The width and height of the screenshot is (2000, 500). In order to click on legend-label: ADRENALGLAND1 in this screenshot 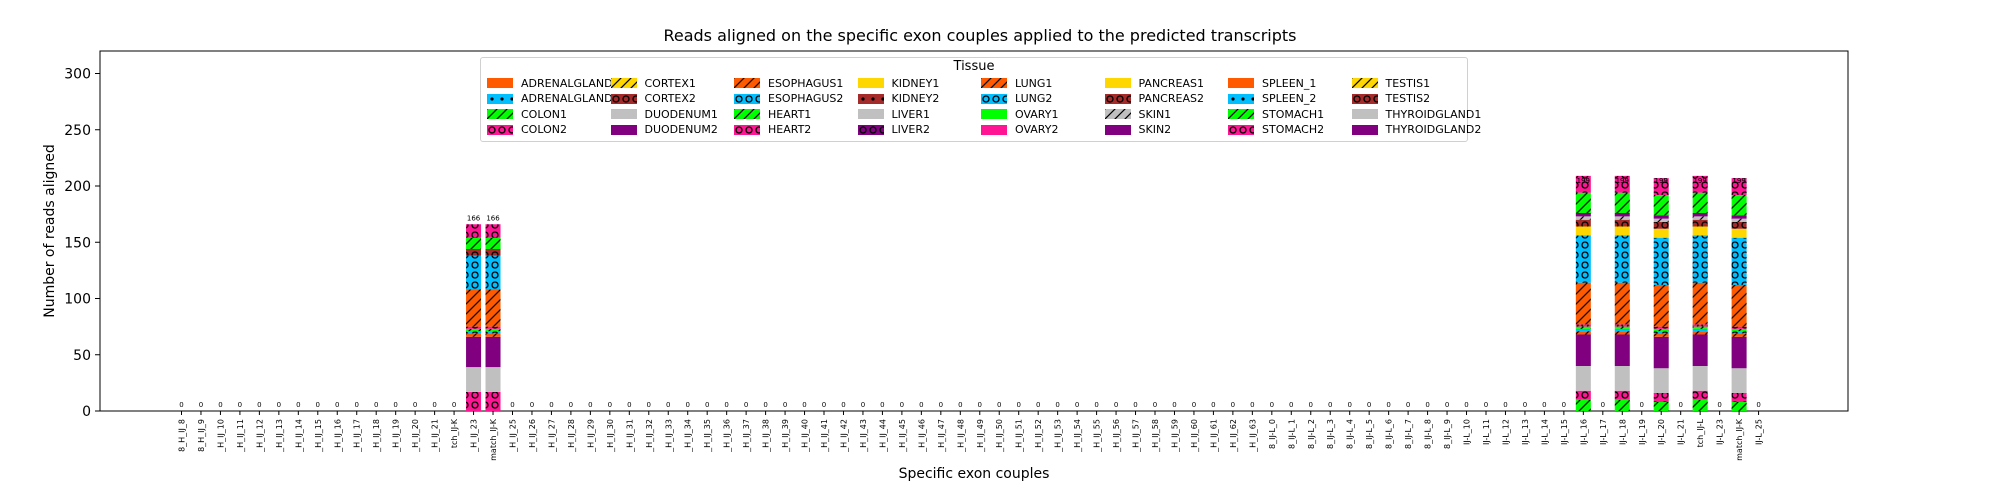, I will do `click(570, 83)`.